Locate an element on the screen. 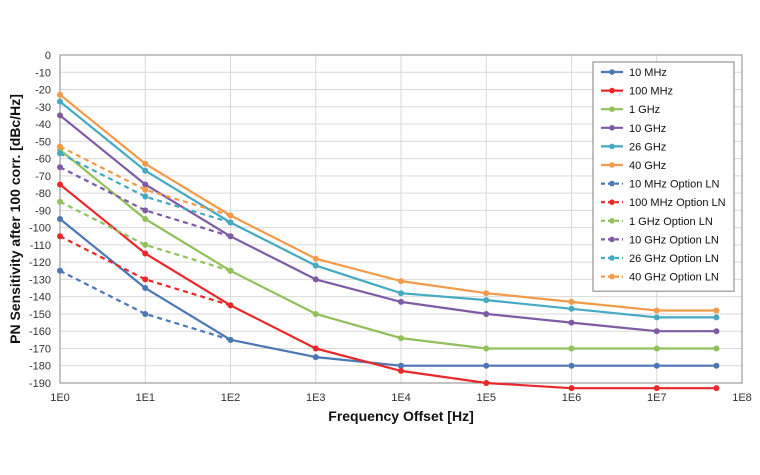  x-axis-ticks: 1E0 1E1 1E2 1E3 1E4 1E5 1E6 1E7 1E8 is located at coordinates (401, 398).